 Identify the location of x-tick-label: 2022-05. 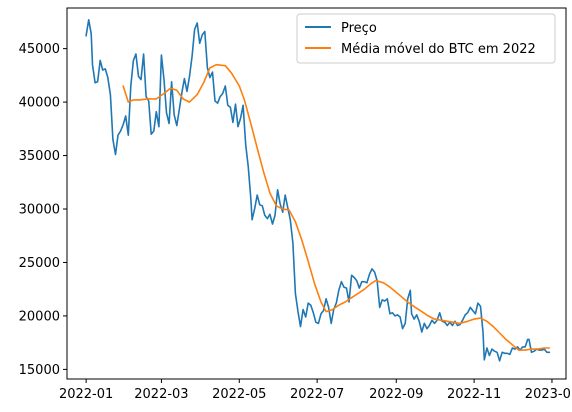
(239, 394).